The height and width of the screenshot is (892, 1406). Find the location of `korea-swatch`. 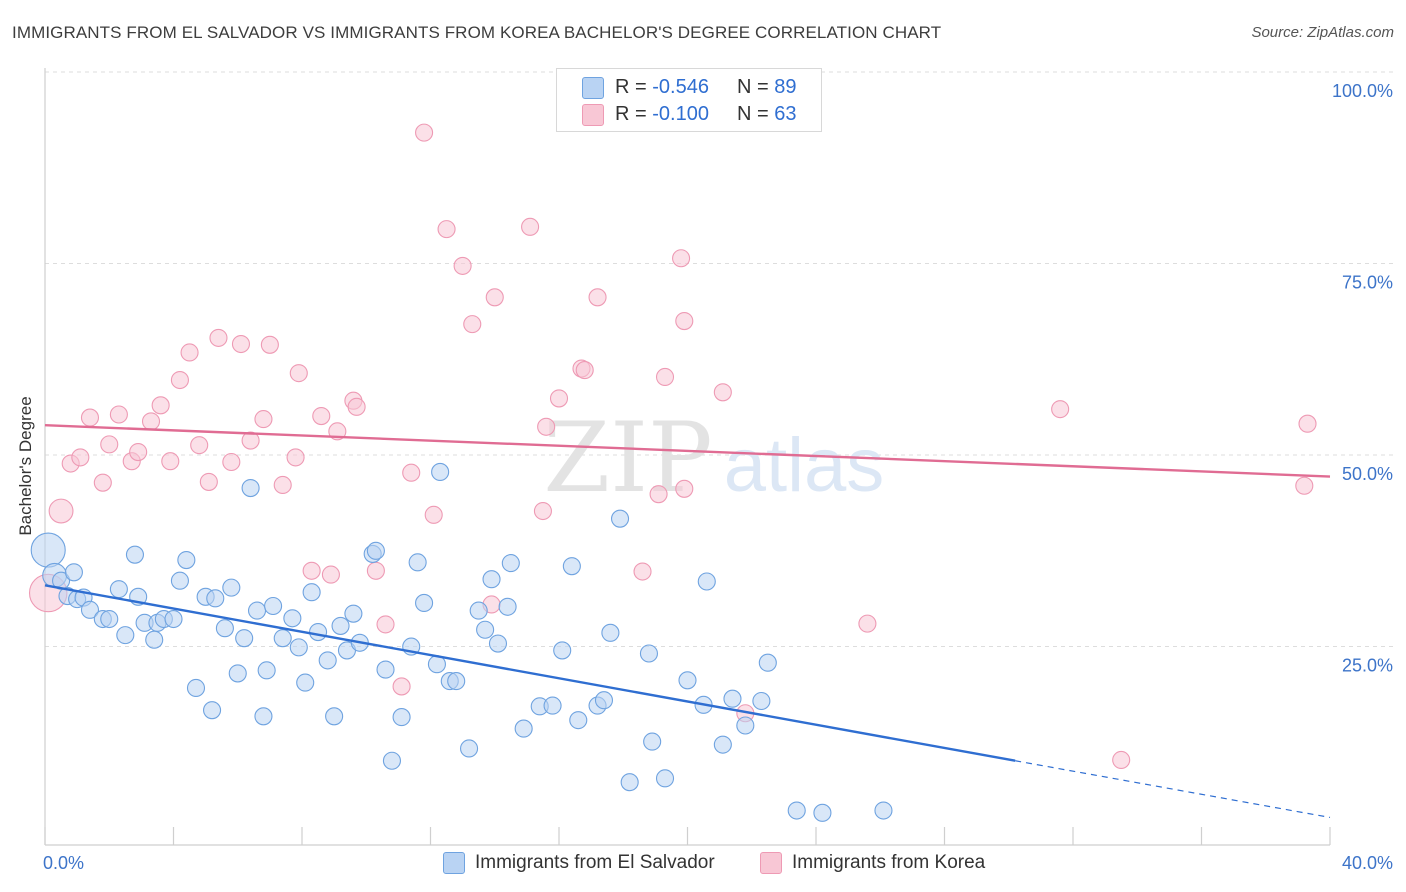

korea-swatch is located at coordinates (593, 115).